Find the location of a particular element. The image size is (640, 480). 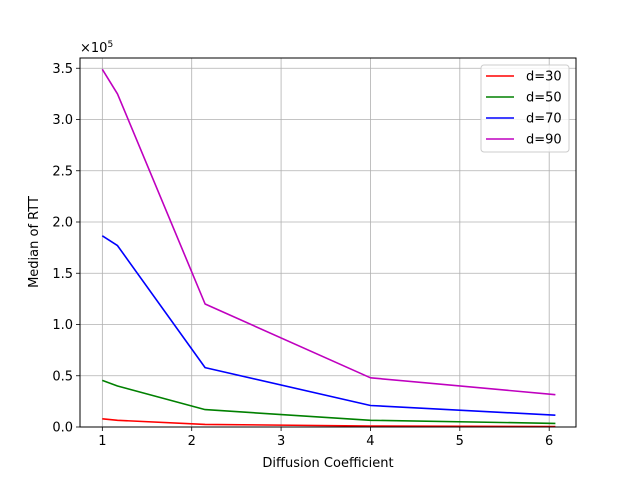

x-tick-label: 6 is located at coordinates (549, 441).